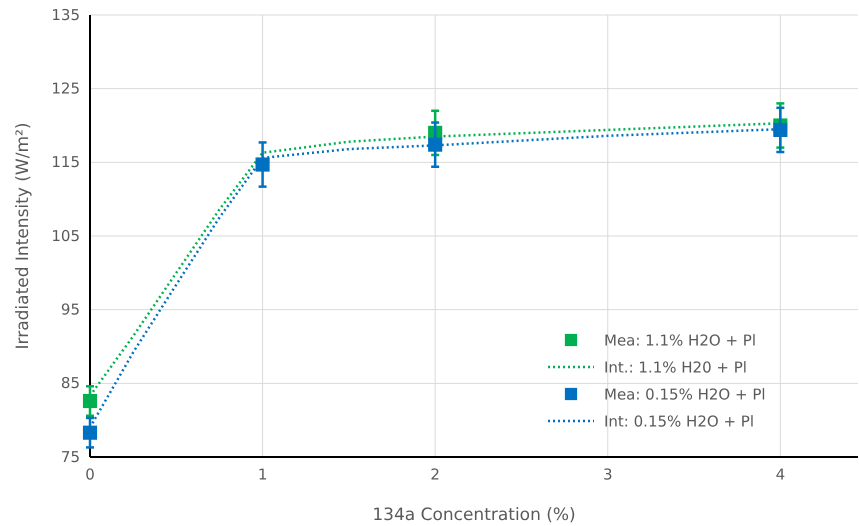 This screenshot has width=859, height=526. What do you see at coordinates (607, 475) in the screenshot?
I see `x-tick-label: 3` at bounding box center [607, 475].